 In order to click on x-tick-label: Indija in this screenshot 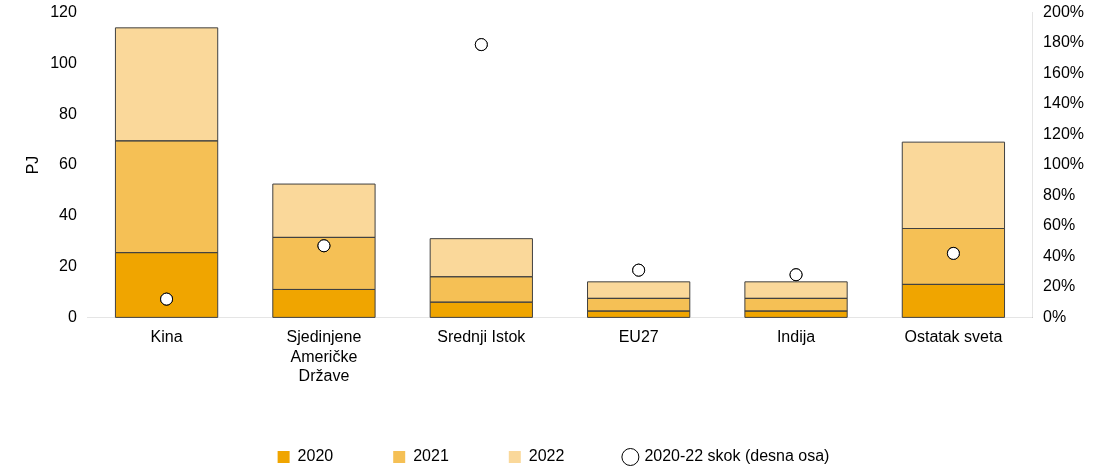, I will do `click(796, 337)`.